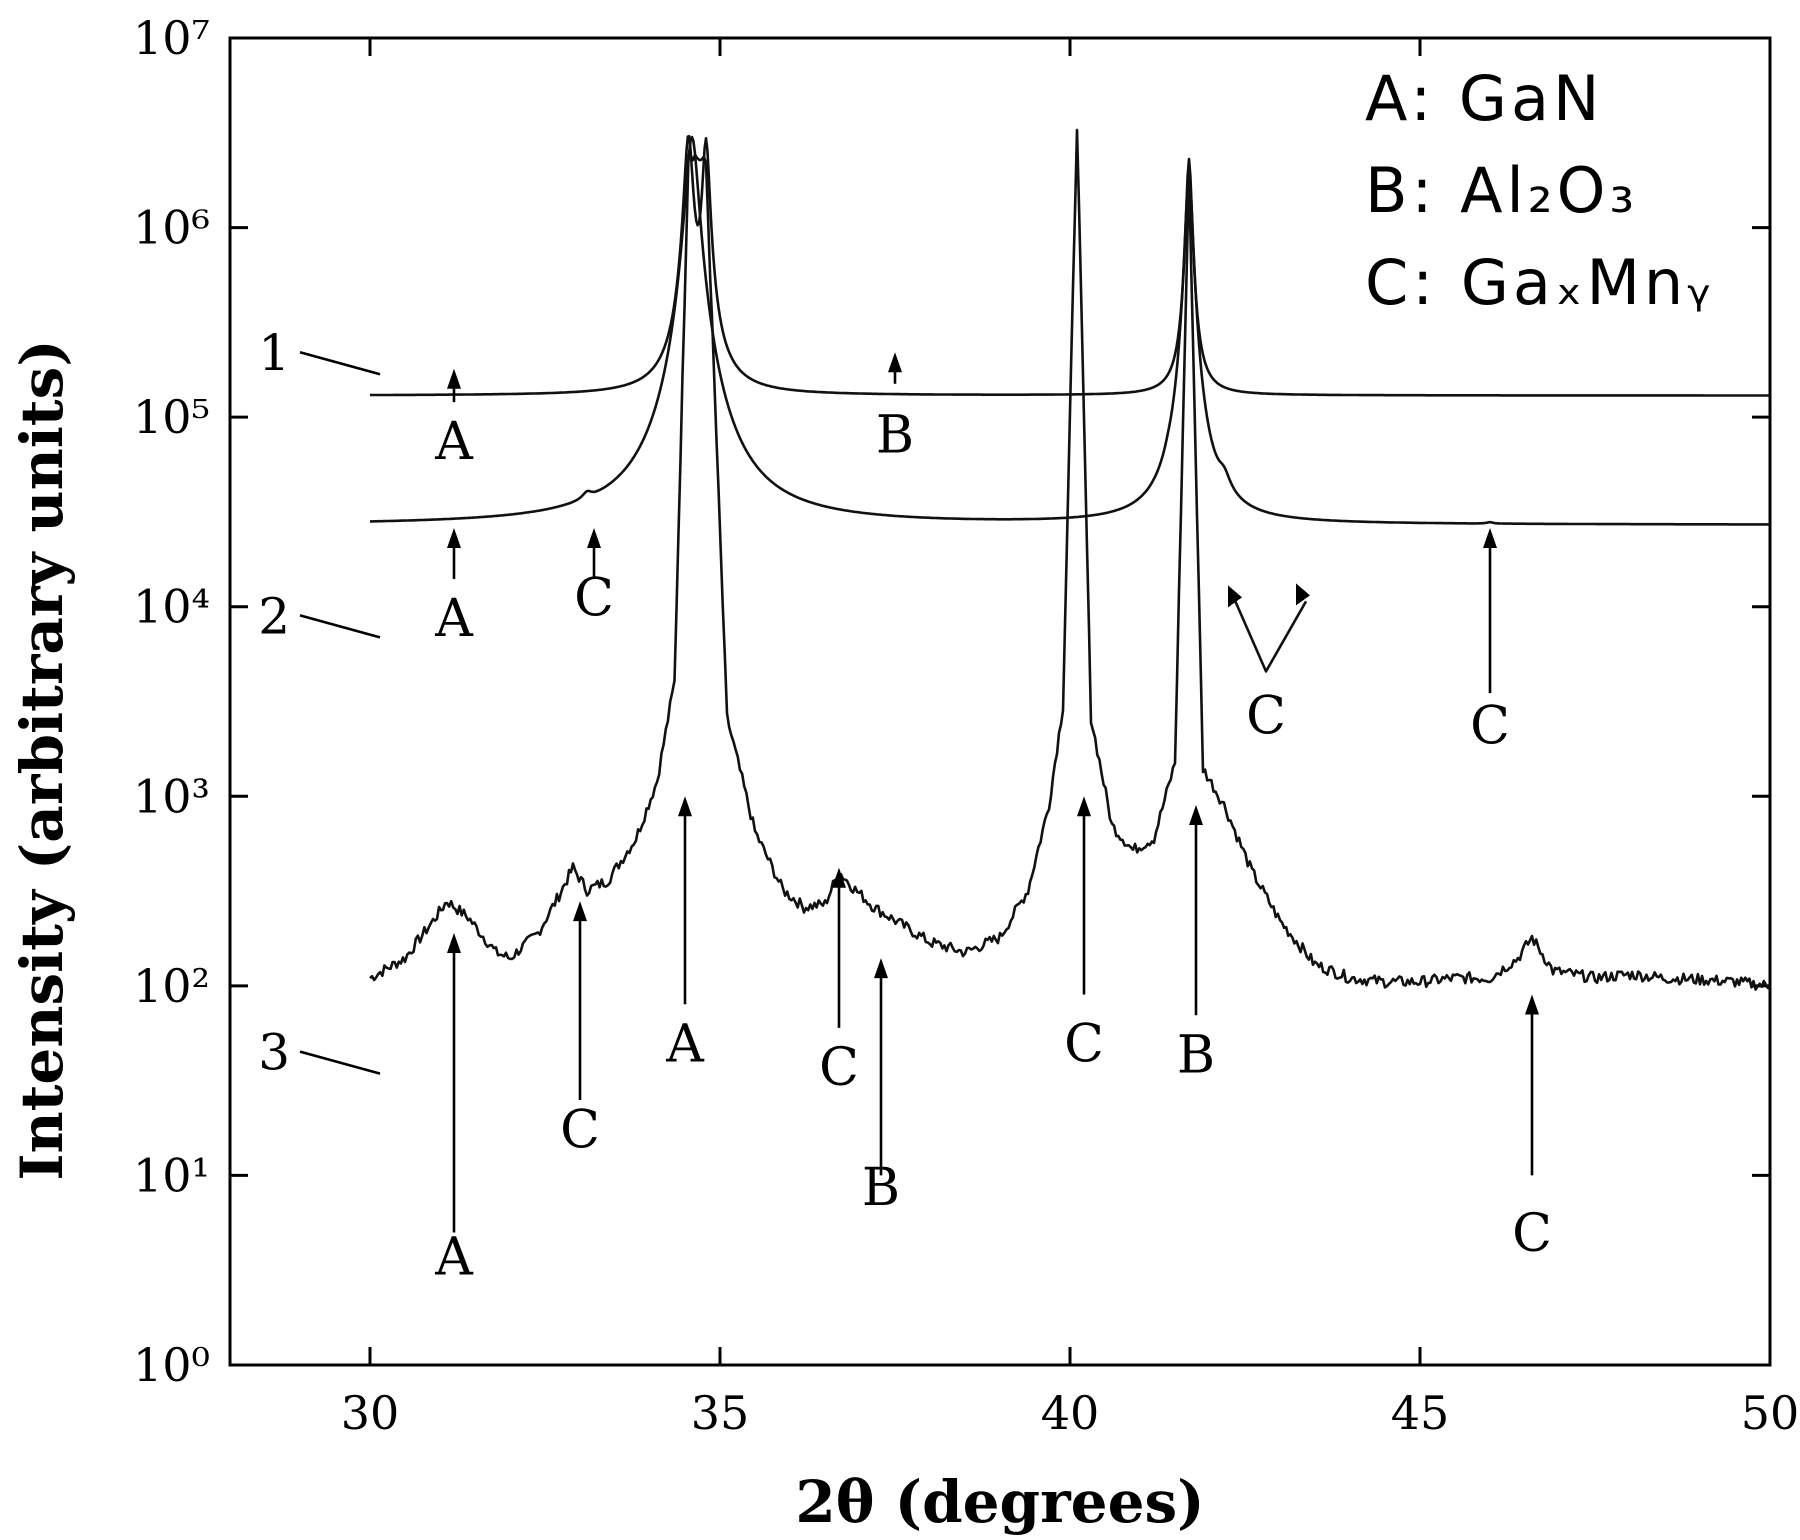  What do you see at coordinates (171, 986) in the screenshot?
I see `y-tick-label: 10²` at bounding box center [171, 986].